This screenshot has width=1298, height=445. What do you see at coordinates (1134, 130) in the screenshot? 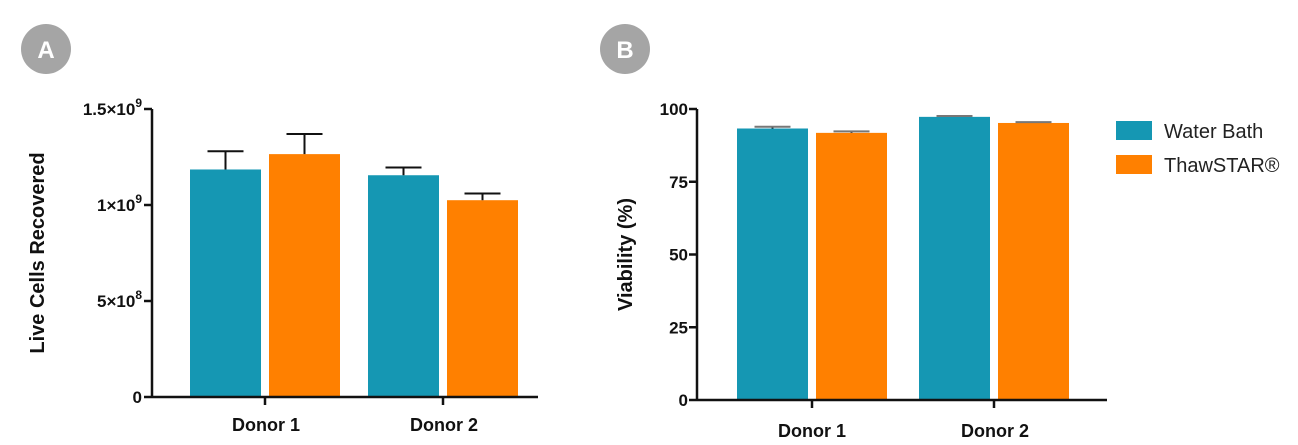
I see `legend-swatch-water-bath` at bounding box center [1134, 130].